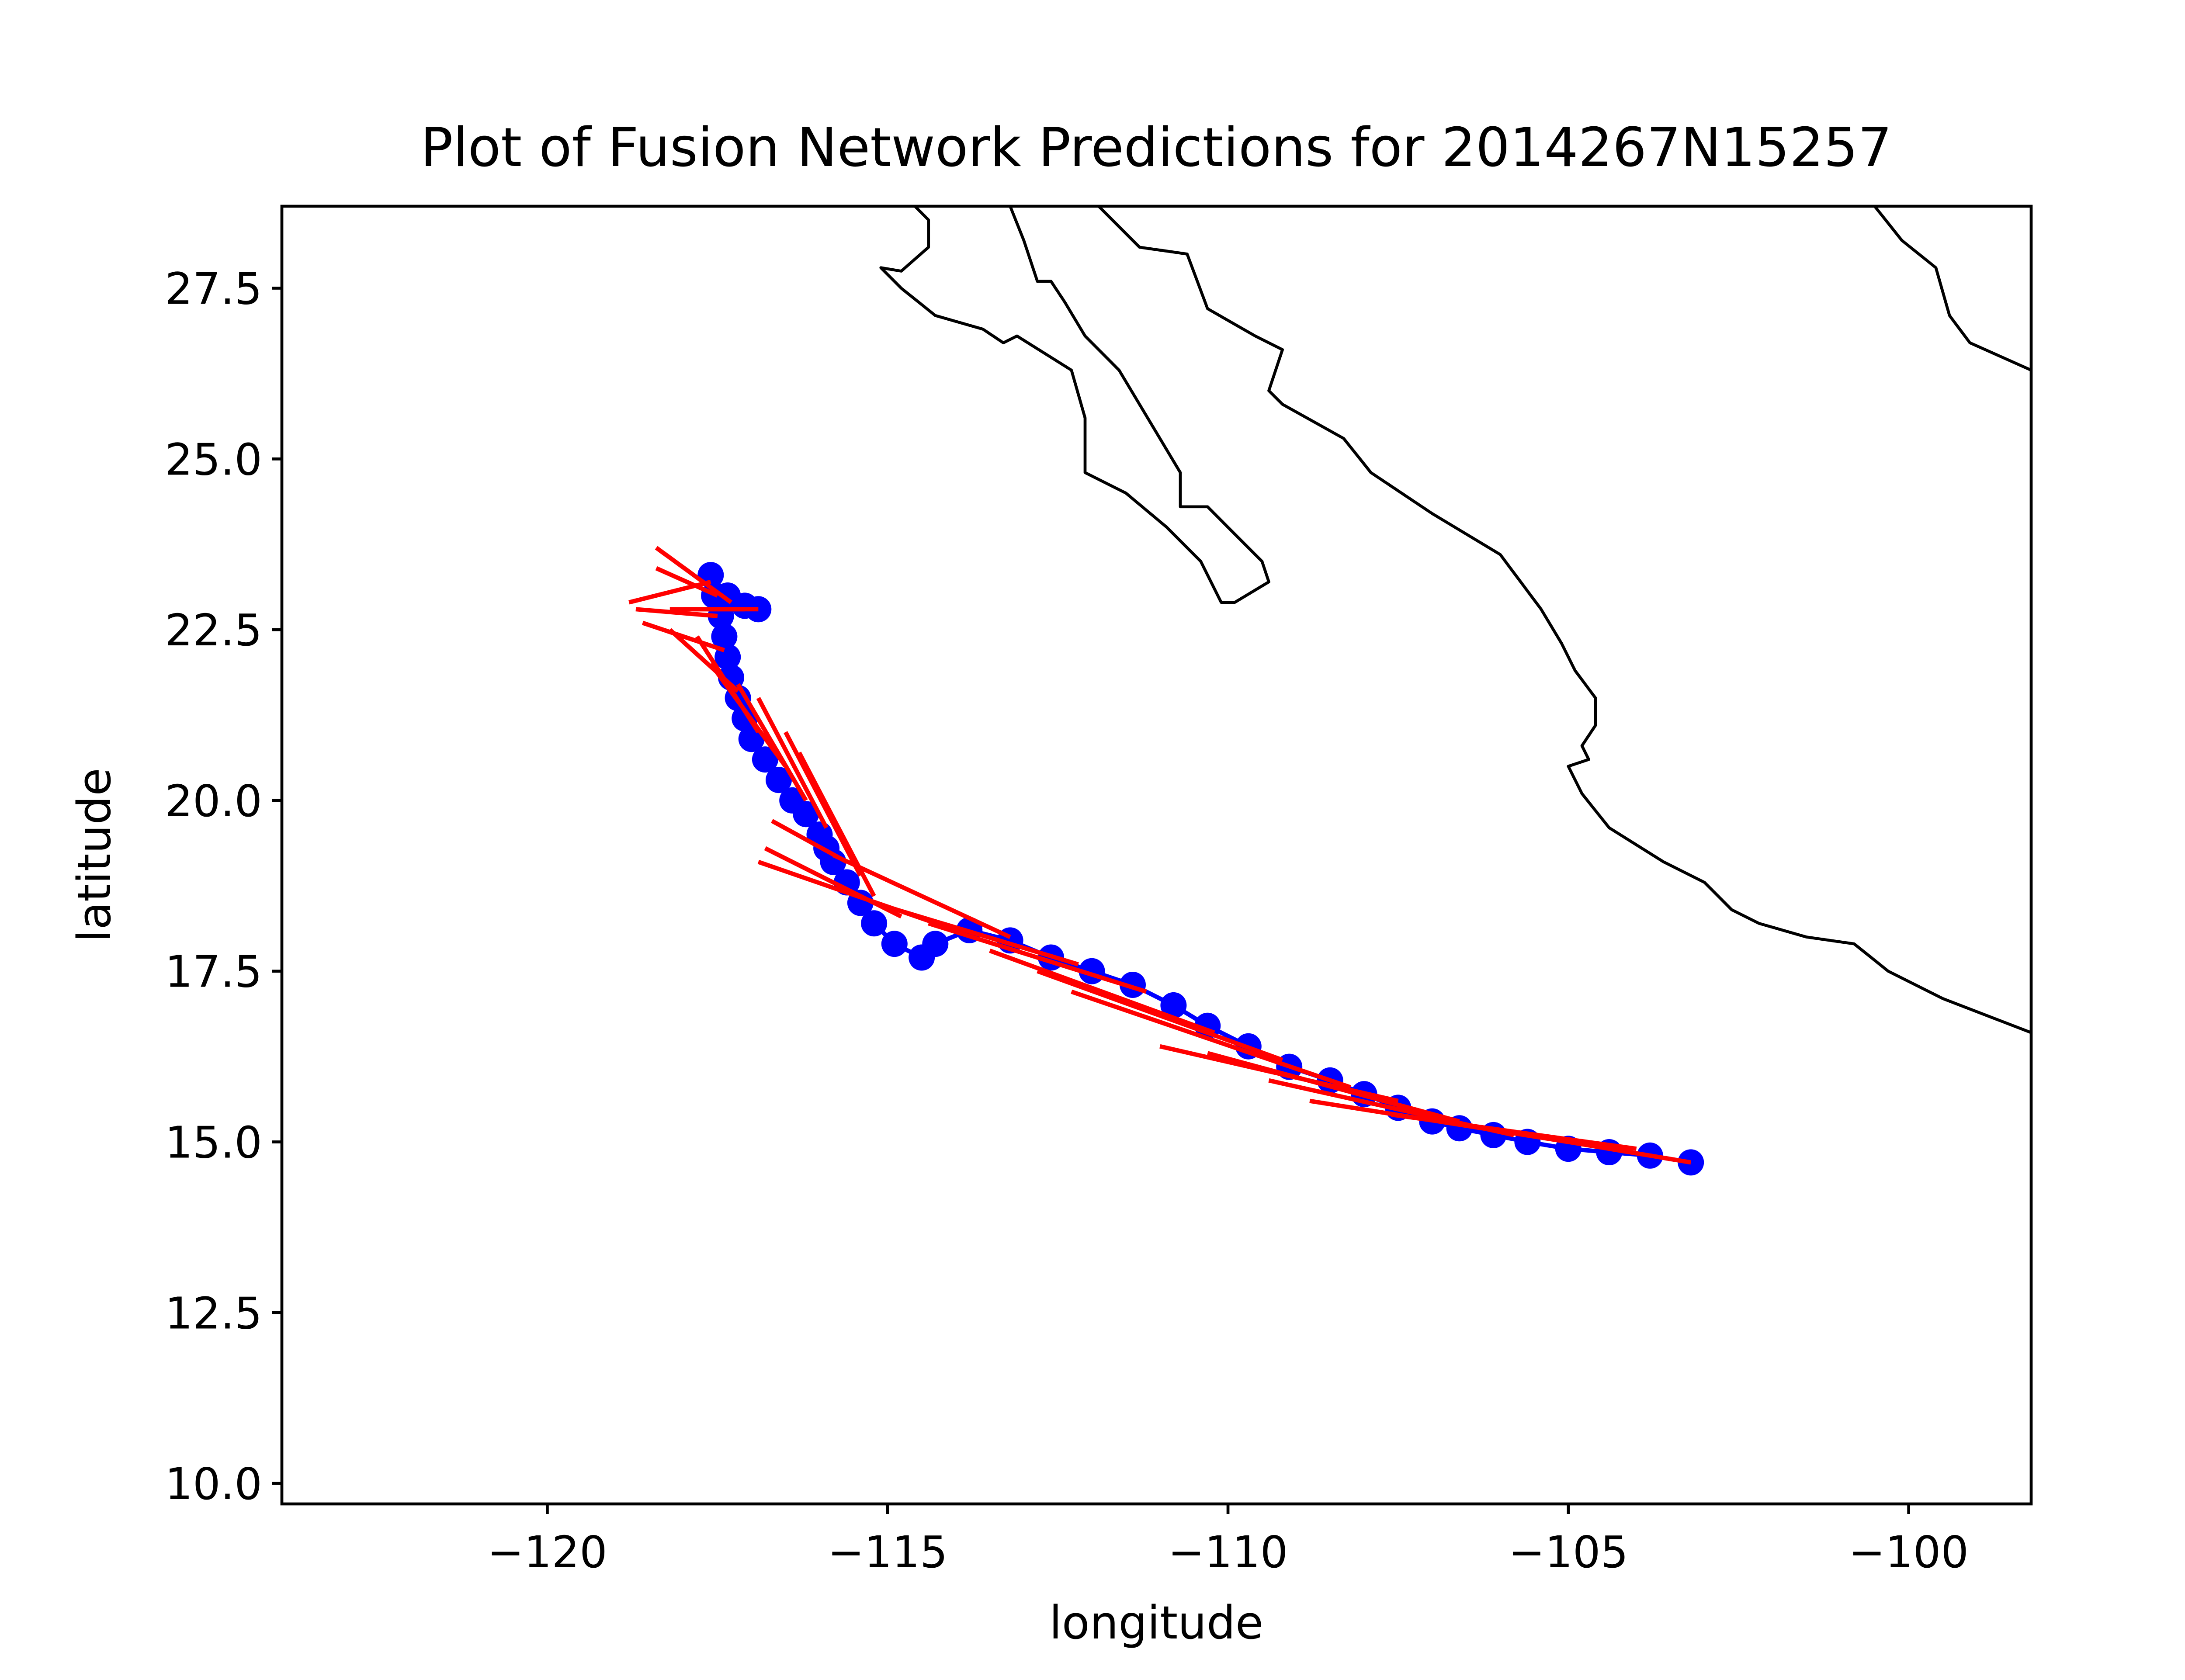 This screenshot has height=1680, width=2185. Describe the element at coordinates (1228, 1552) in the screenshot. I see `x-tick-label: −110` at that location.